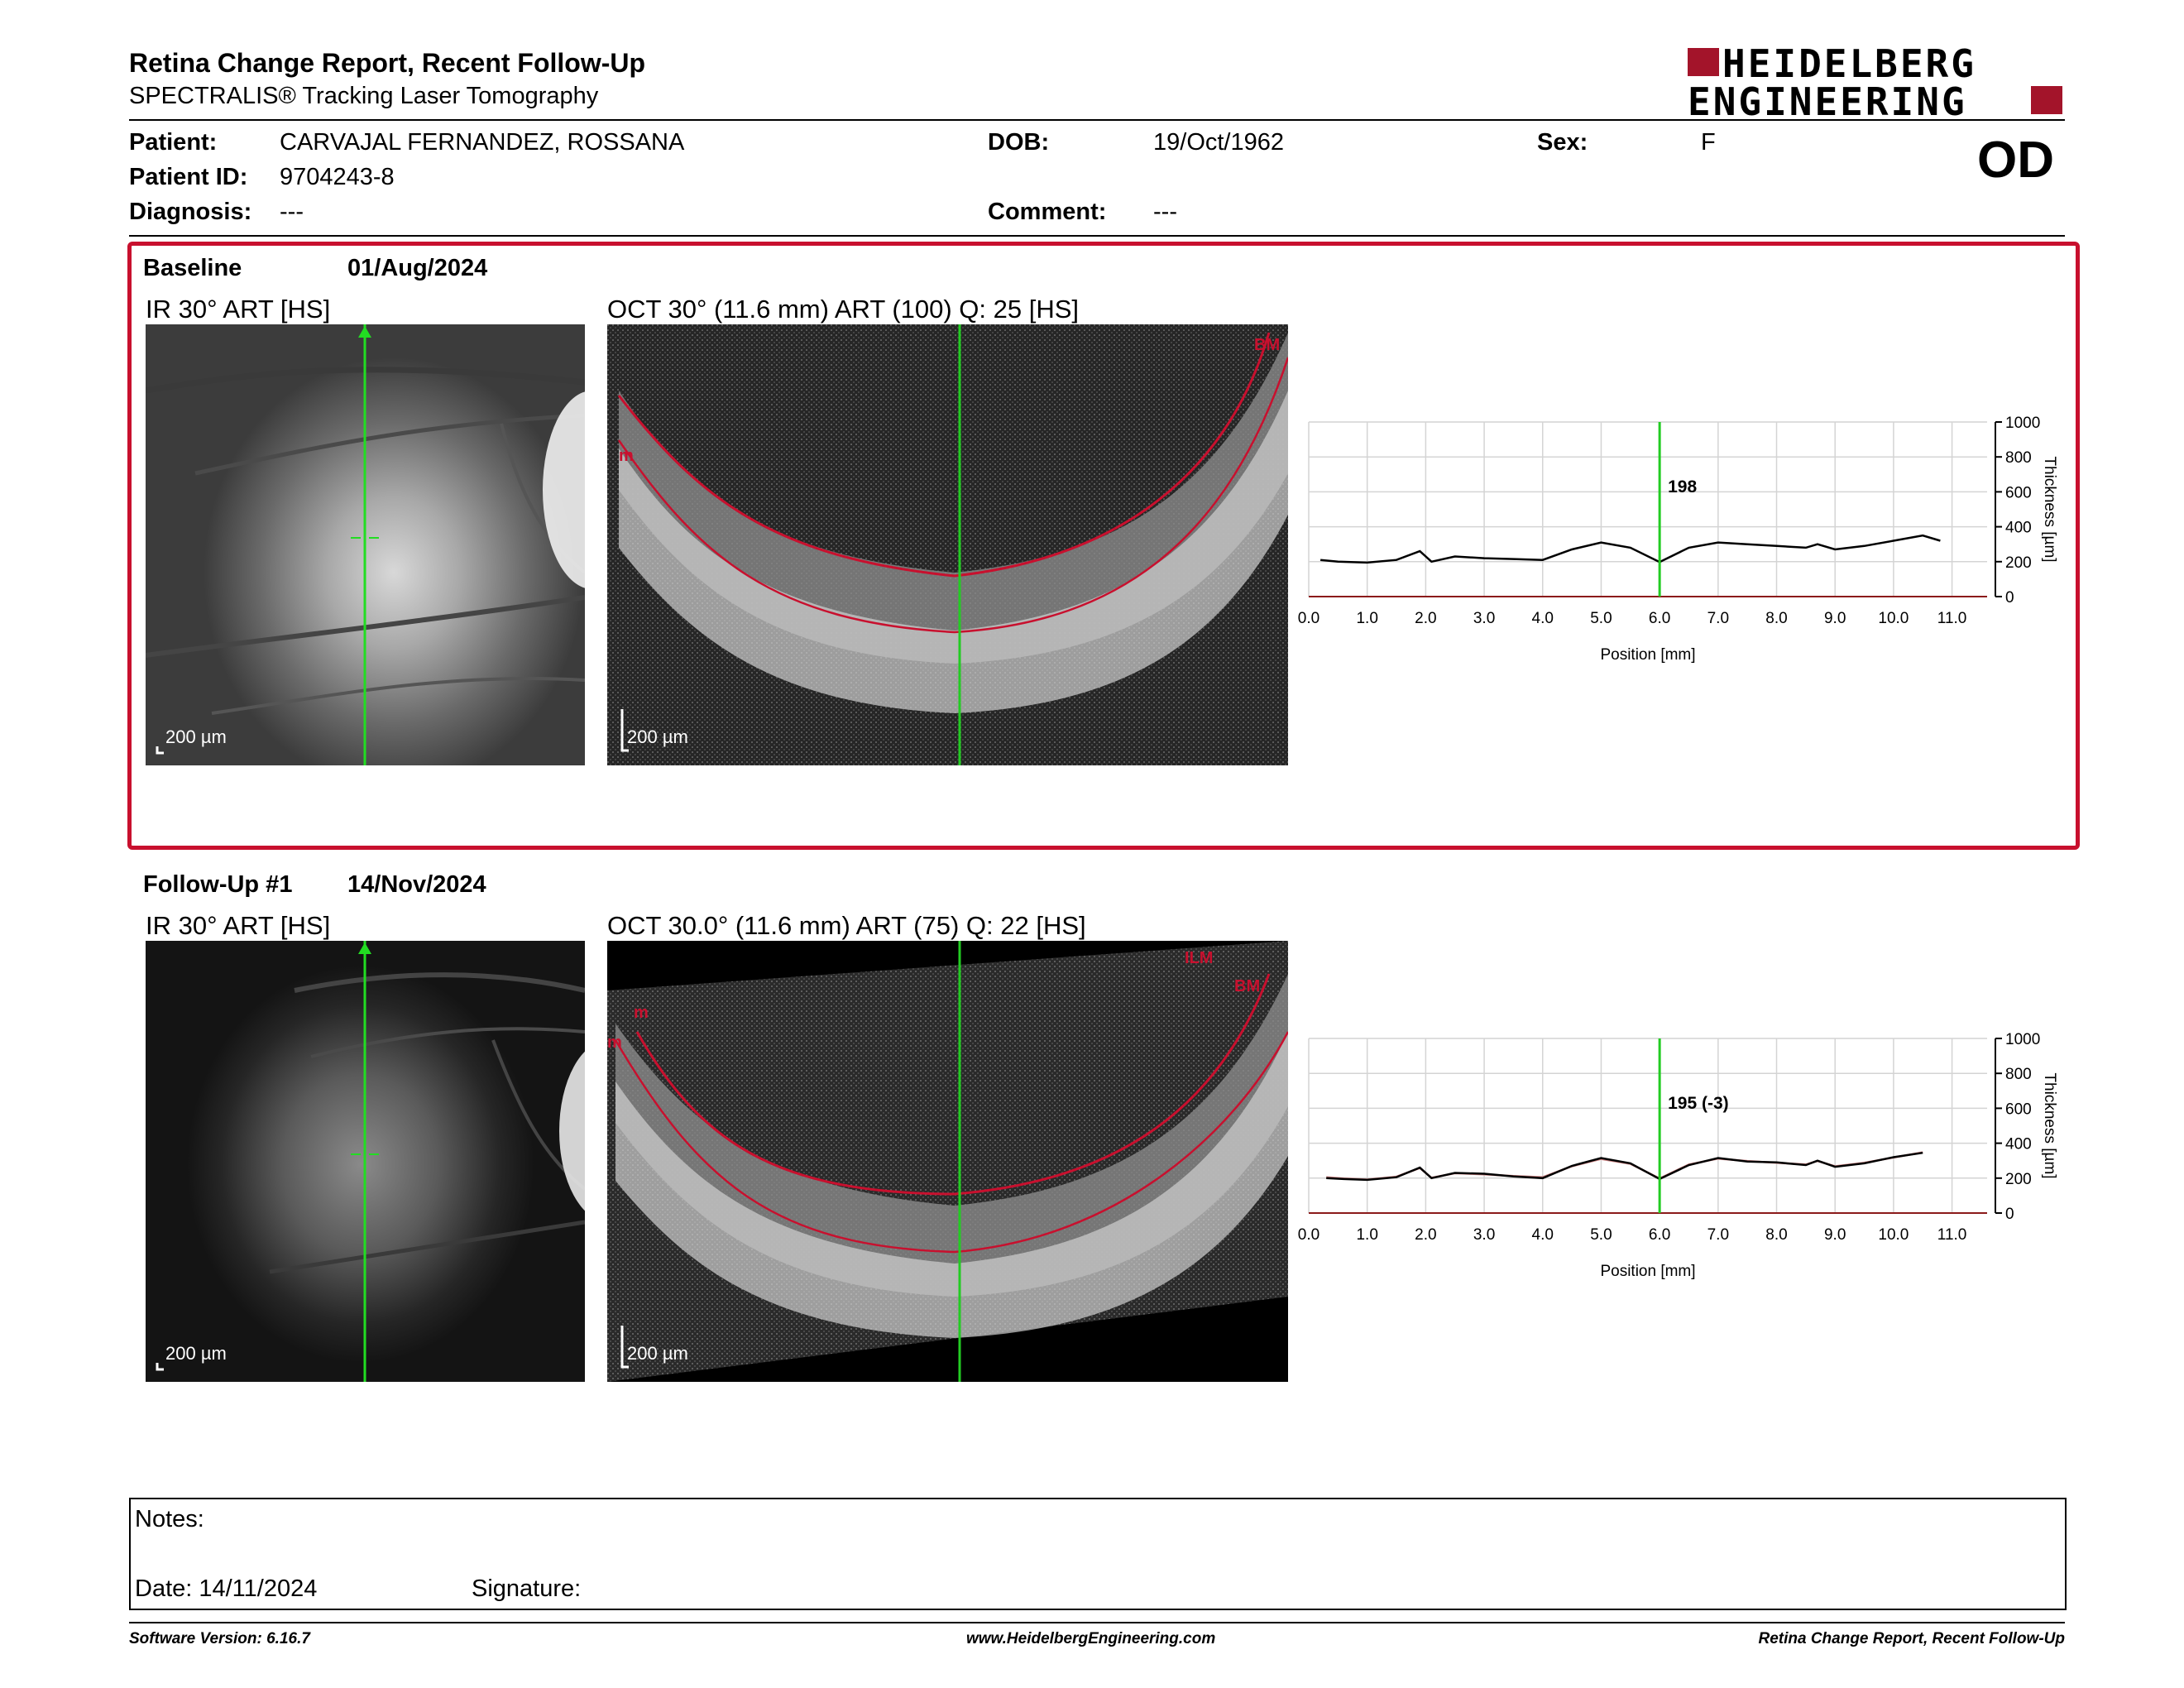 The image size is (2184, 1688). What do you see at coordinates (1659, 618) in the screenshot?
I see `baseline-chart-xtick-label-6: 6.0` at bounding box center [1659, 618].